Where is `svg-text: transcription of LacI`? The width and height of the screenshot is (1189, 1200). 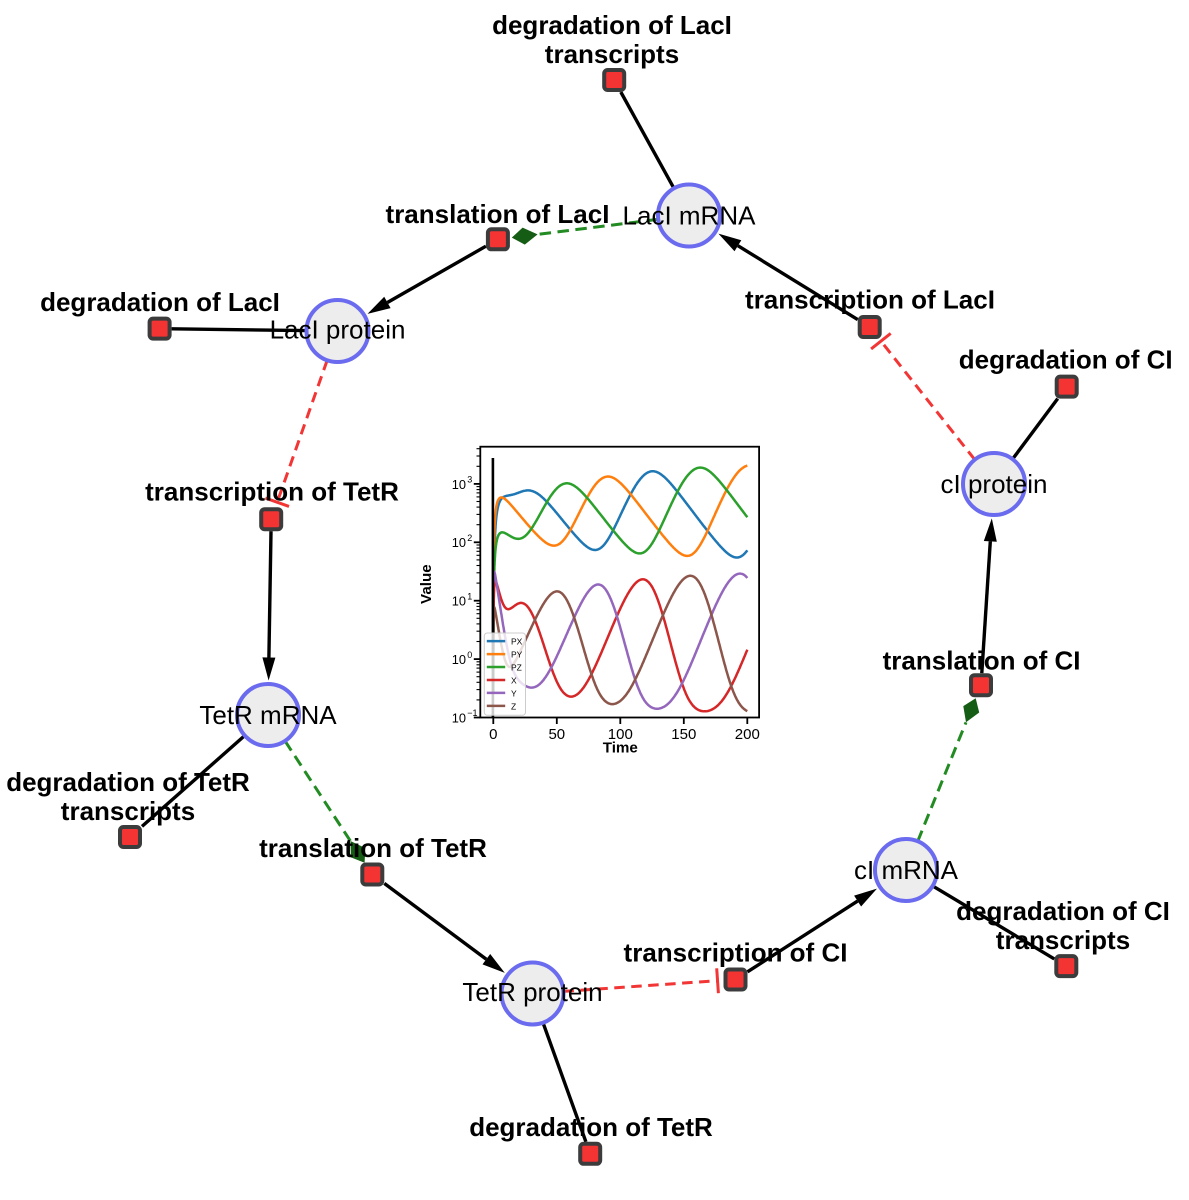 svg-text: transcription of LacI is located at coordinates (870, 300).